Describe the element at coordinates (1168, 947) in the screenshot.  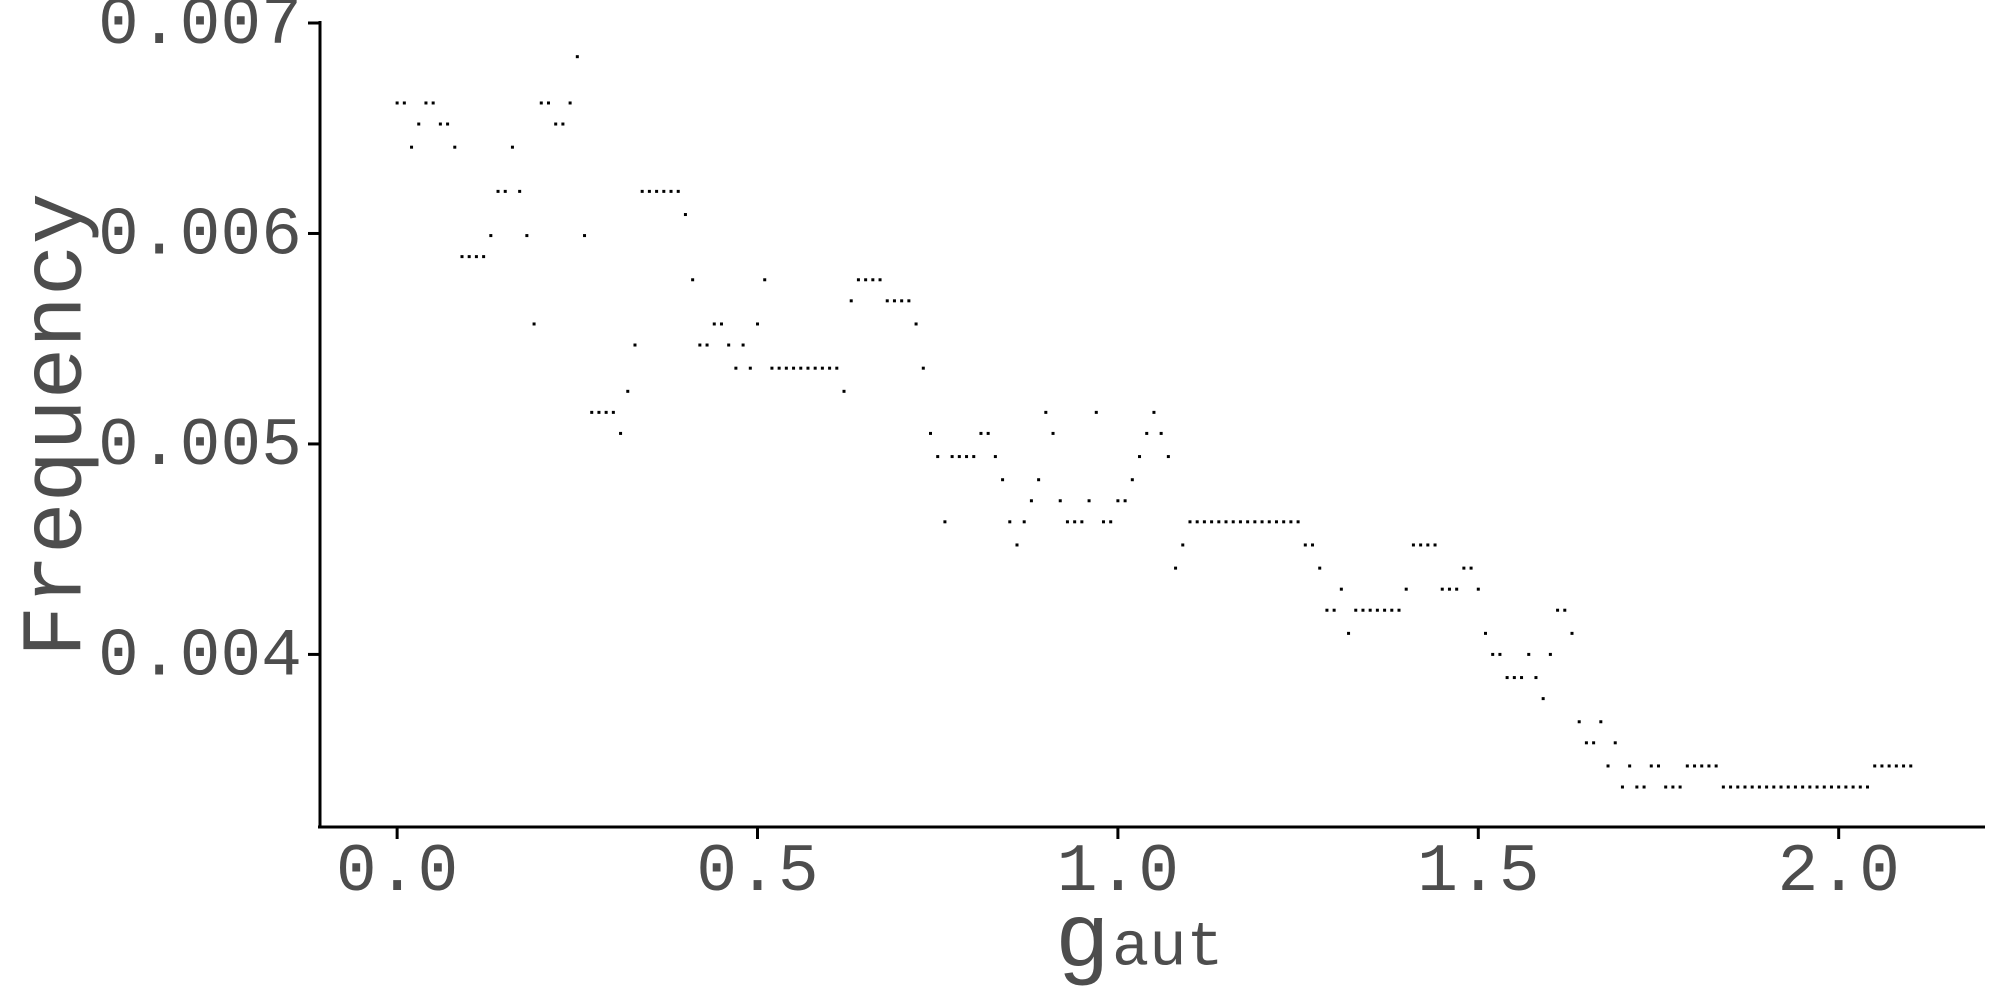
I see `x-axis-title-subscript: aut` at that location.